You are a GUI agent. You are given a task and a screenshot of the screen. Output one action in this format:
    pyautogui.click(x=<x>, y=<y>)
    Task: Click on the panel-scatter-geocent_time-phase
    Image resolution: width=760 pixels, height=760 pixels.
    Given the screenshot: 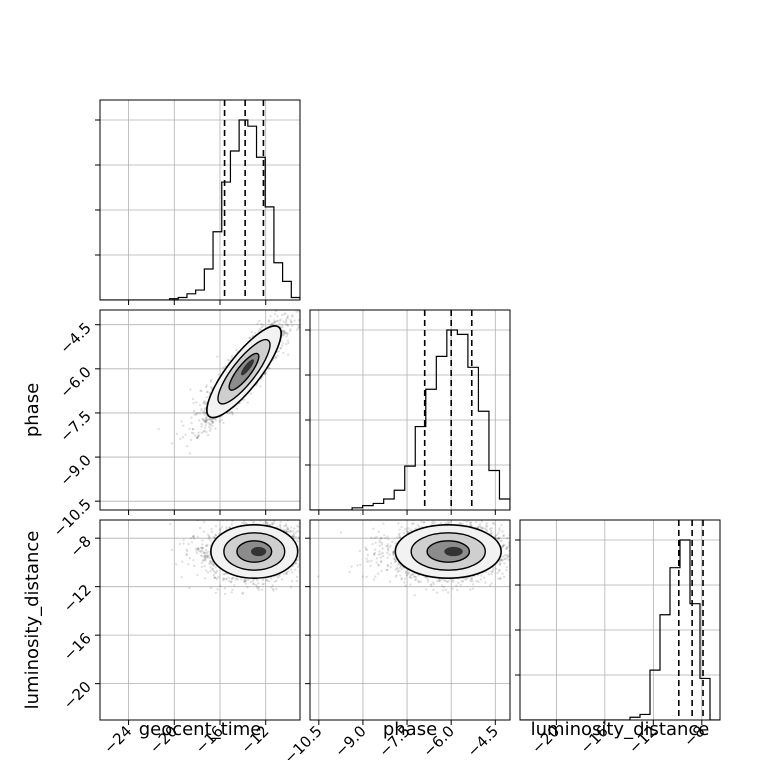 What is the action you would take?
    pyautogui.click(x=200, y=407)
    